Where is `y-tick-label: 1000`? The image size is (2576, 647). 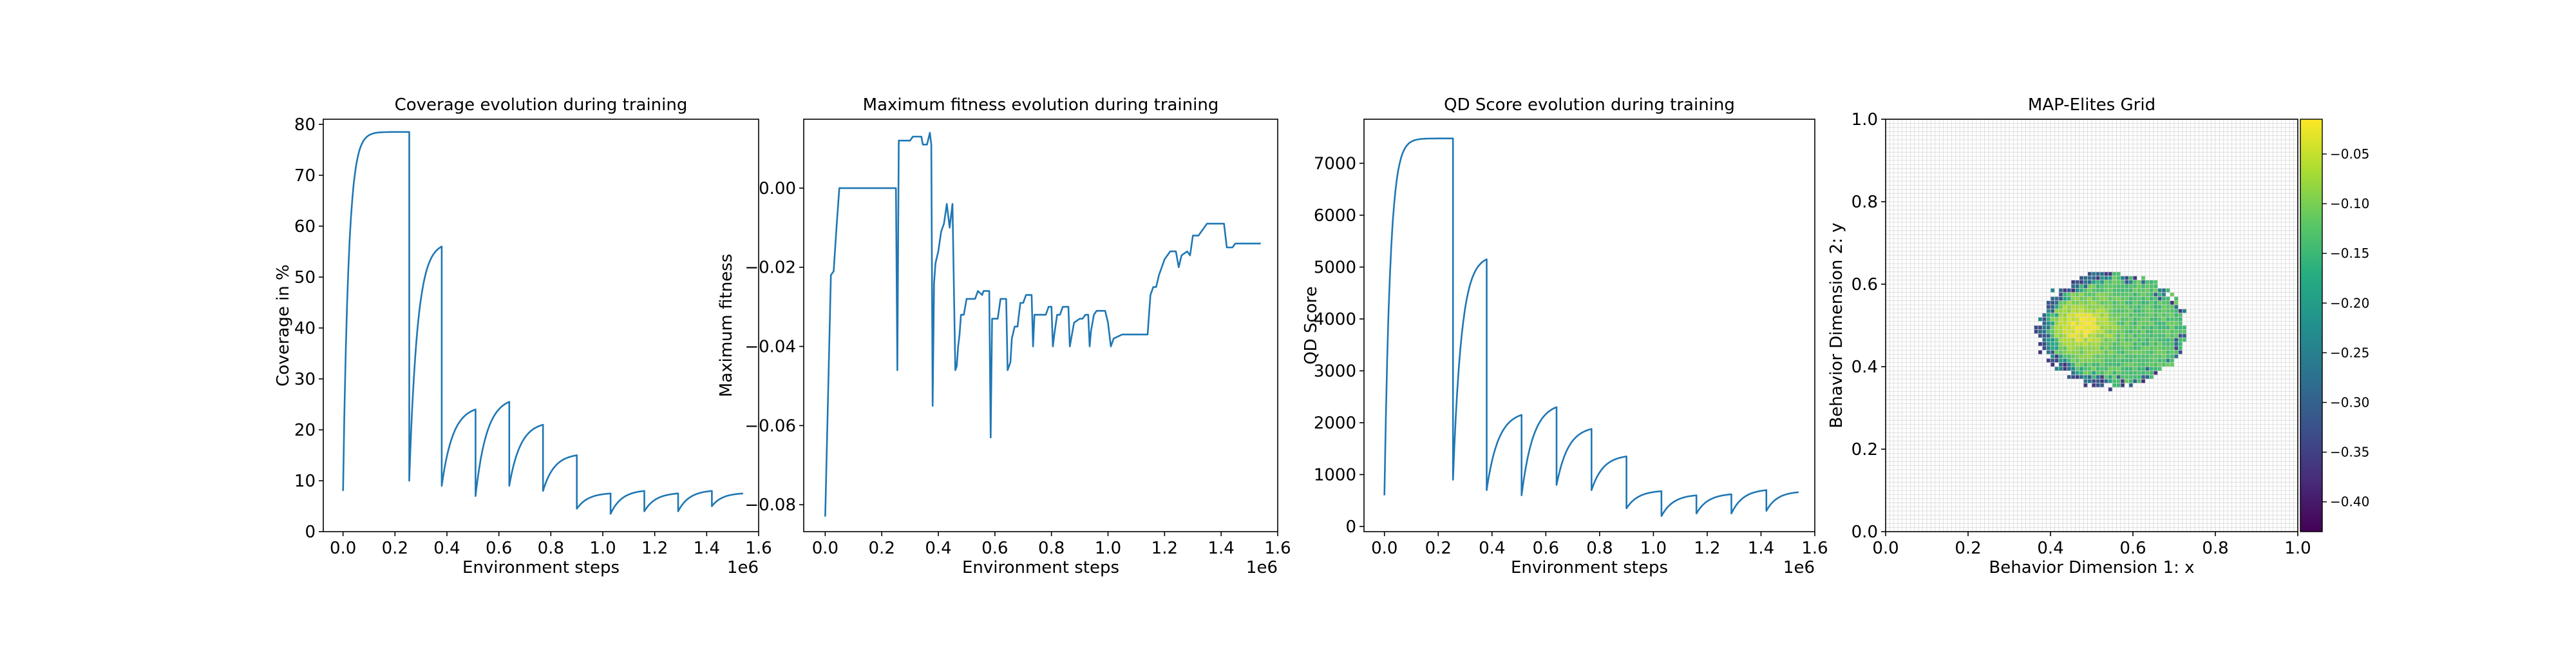
y-tick-label: 1000 is located at coordinates (1335, 475).